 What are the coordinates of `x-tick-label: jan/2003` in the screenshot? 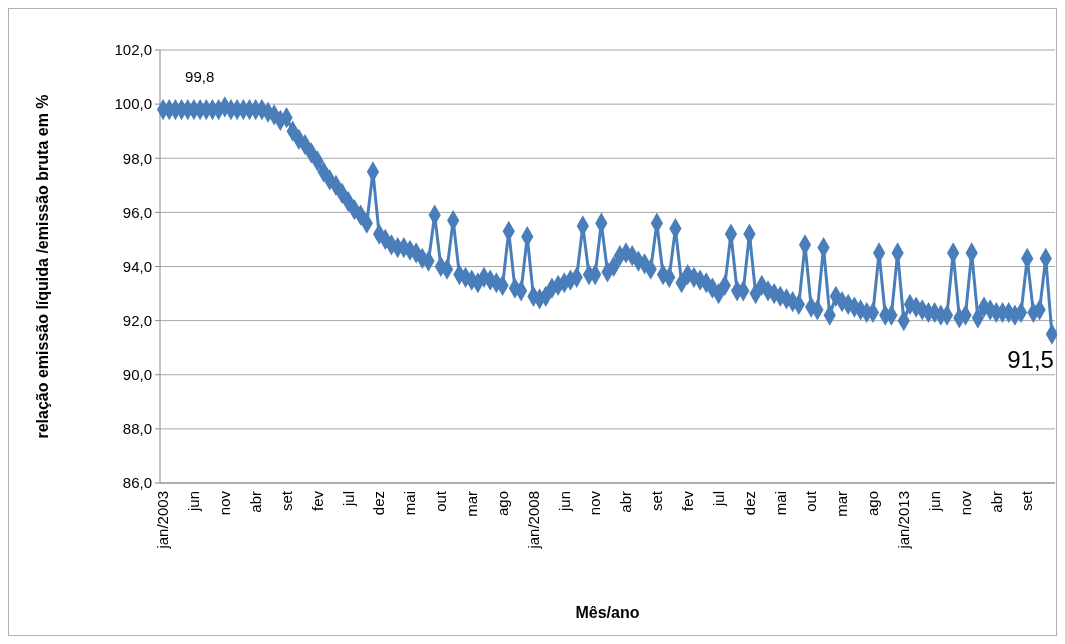 It's located at (163, 520).